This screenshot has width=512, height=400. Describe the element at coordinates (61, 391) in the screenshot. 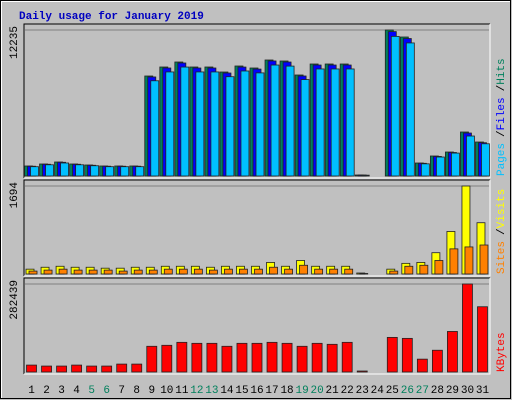

I see `x-tick-label: 3` at that location.